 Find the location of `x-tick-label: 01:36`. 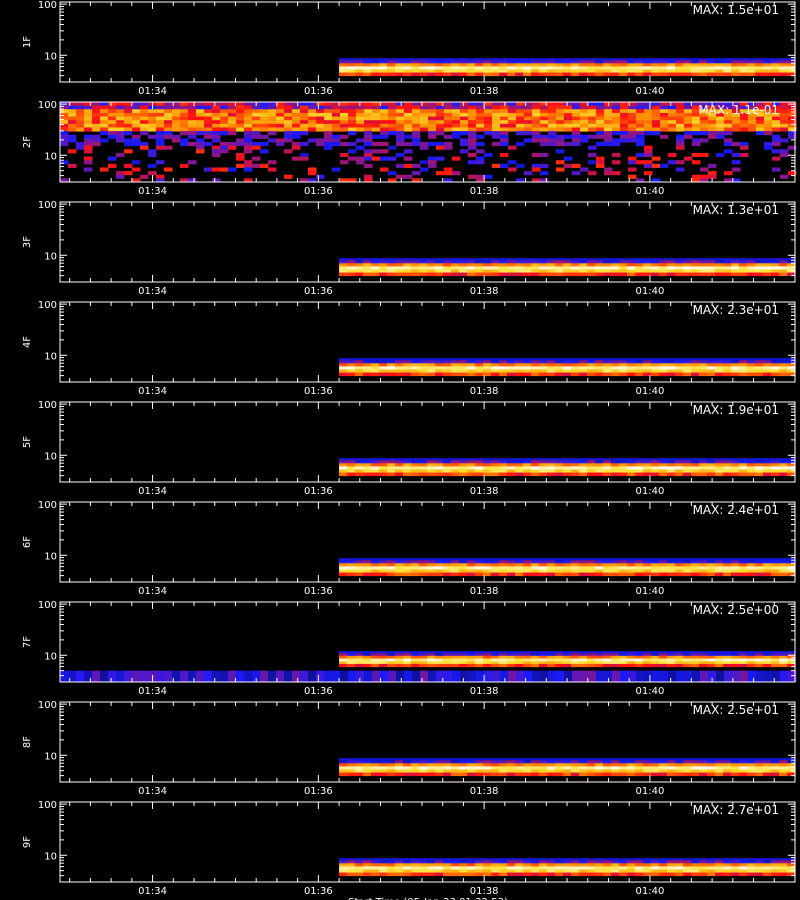

x-tick-label: 01:36 is located at coordinates (318, 391).